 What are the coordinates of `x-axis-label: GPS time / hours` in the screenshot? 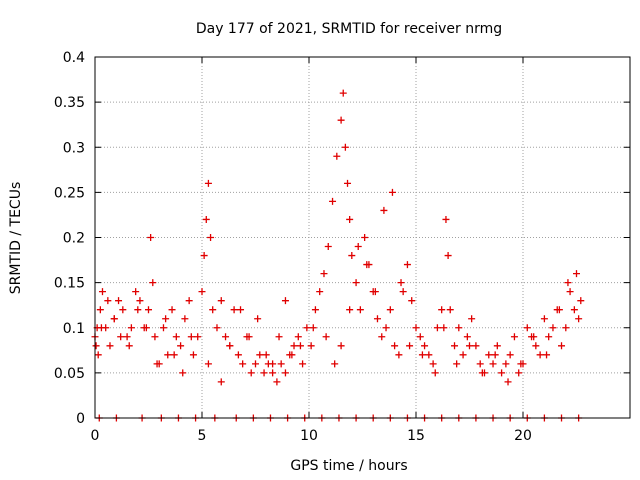 It's located at (348, 466).